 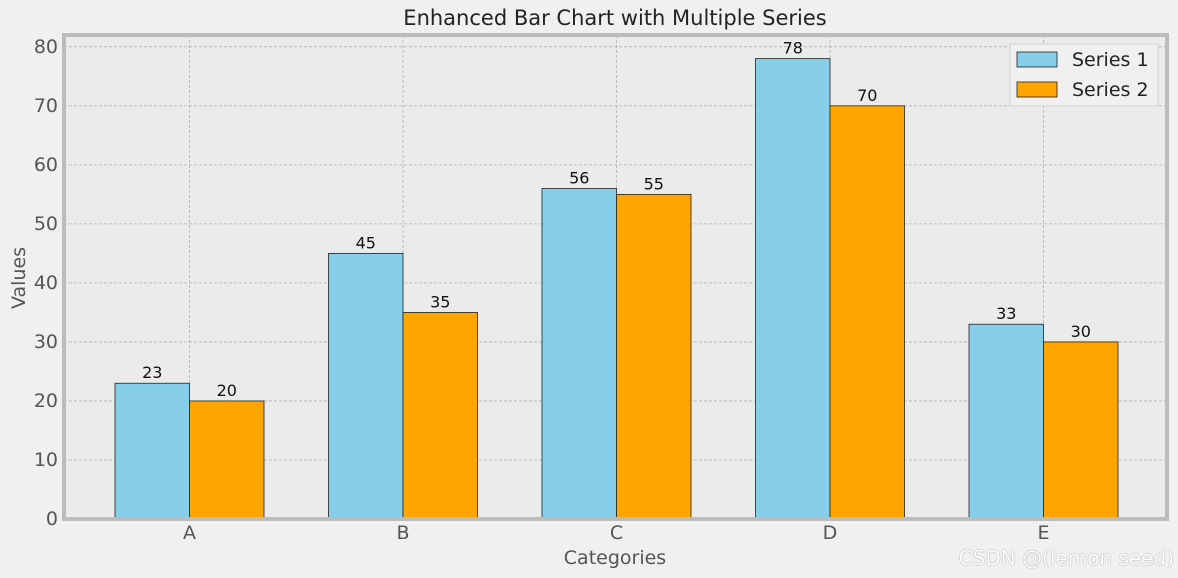 I want to click on x-tick-label: C, so click(x=616, y=533).